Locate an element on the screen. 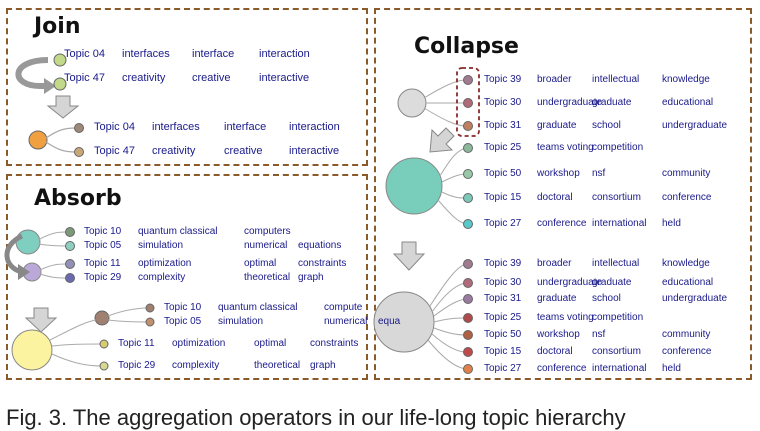 This screenshot has height=431, width=760. absorb-title: Absorb is located at coordinates (78, 198).